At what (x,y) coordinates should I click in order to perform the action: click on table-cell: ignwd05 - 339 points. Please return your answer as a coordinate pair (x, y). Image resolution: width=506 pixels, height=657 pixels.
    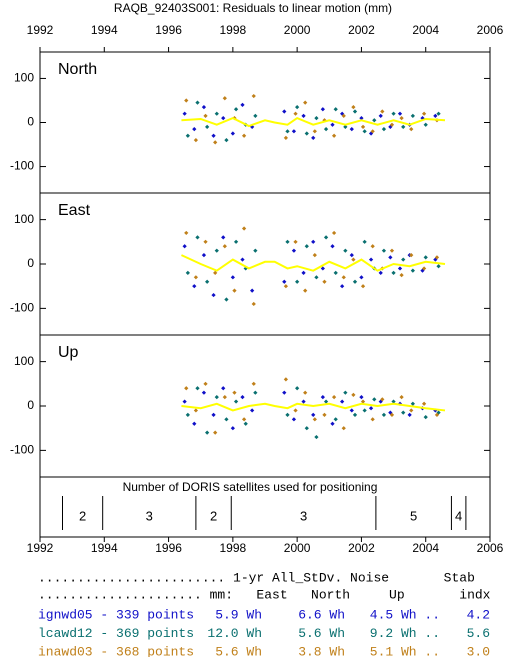
    Looking at the image, I should click on (116, 614).